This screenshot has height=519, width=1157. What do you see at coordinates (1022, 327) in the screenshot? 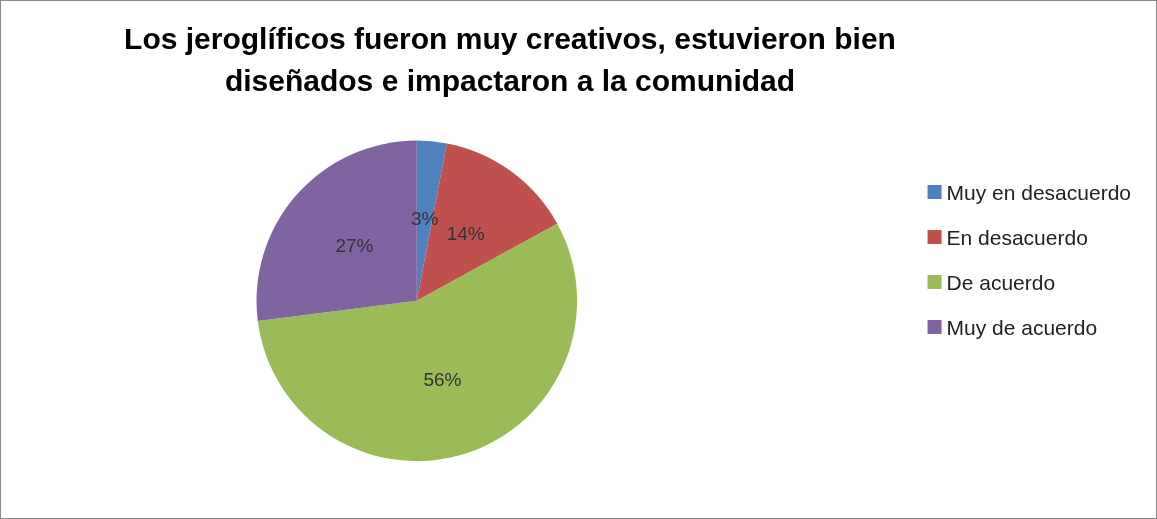
I see `legend-label: Muy de acuerdo` at bounding box center [1022, 327].